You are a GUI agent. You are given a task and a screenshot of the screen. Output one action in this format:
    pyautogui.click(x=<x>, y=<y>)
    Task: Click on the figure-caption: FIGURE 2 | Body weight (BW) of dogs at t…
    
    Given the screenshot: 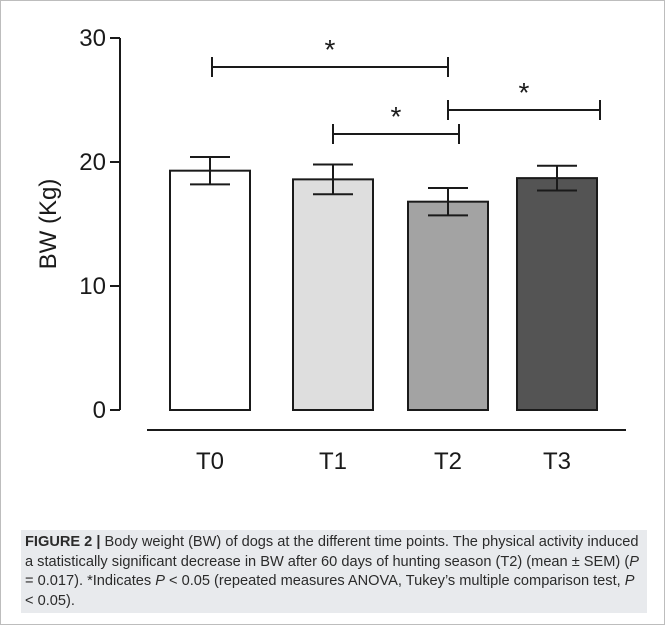 What is the action you would take?
    pyautogui.click(x=334, y=572)
    